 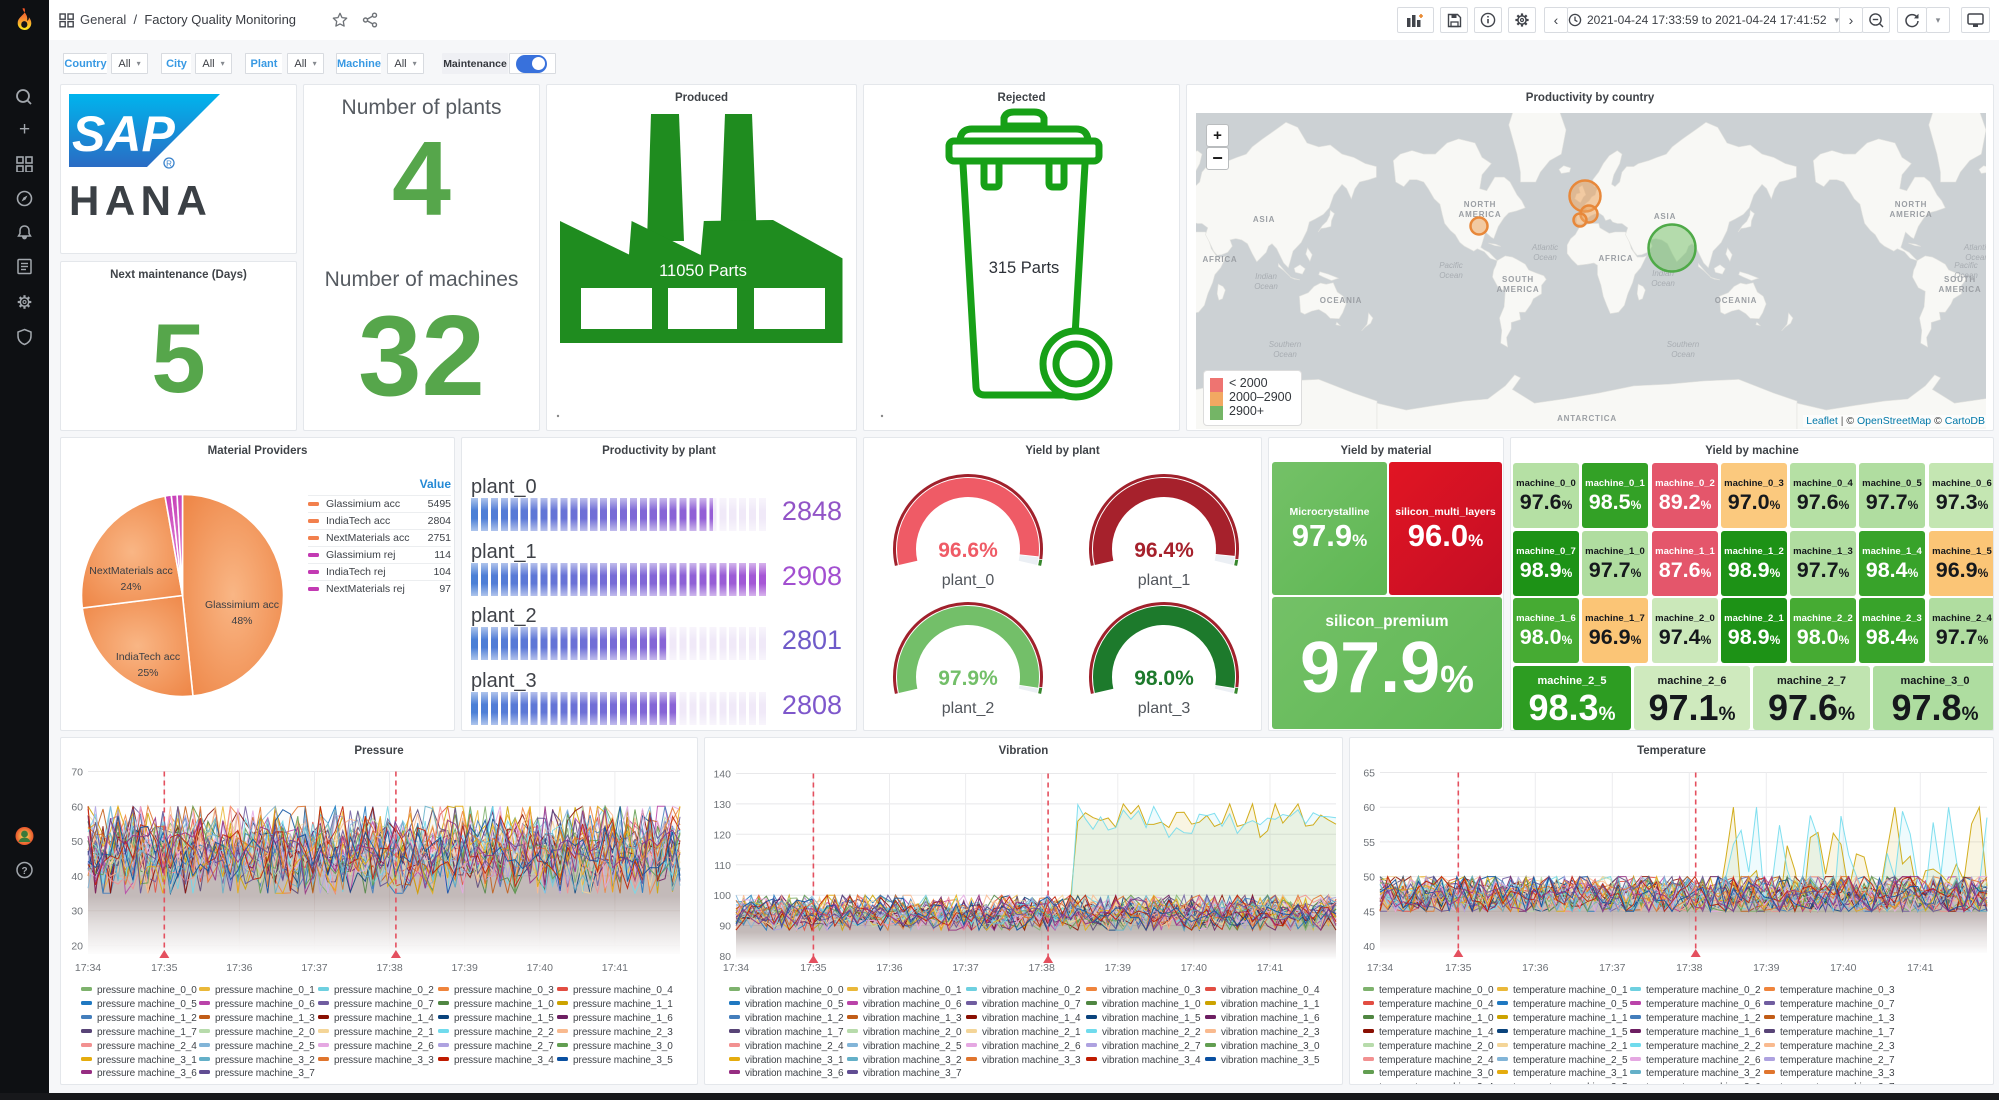 I want to click on svg-text: ANTARCTICA, so click(x=1587, y=418).